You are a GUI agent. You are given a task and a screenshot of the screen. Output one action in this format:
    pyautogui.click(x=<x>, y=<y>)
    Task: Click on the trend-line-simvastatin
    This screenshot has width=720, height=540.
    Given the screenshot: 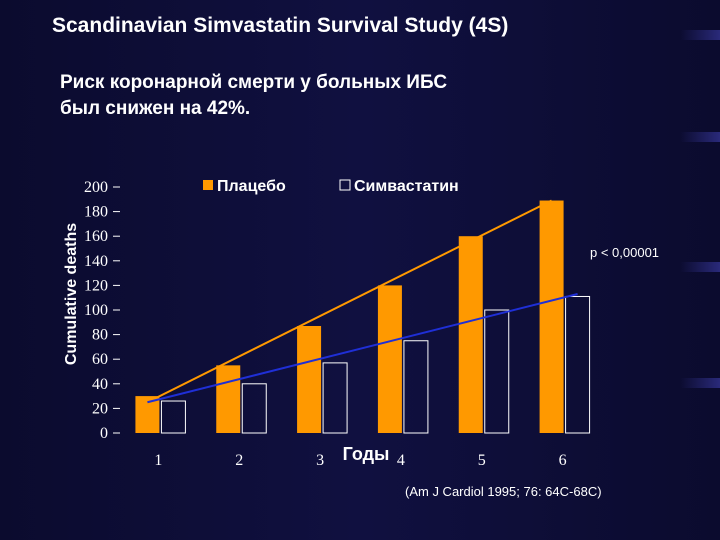 What is the action you would take?
    pyautogui.click(x=362, y=348)
    